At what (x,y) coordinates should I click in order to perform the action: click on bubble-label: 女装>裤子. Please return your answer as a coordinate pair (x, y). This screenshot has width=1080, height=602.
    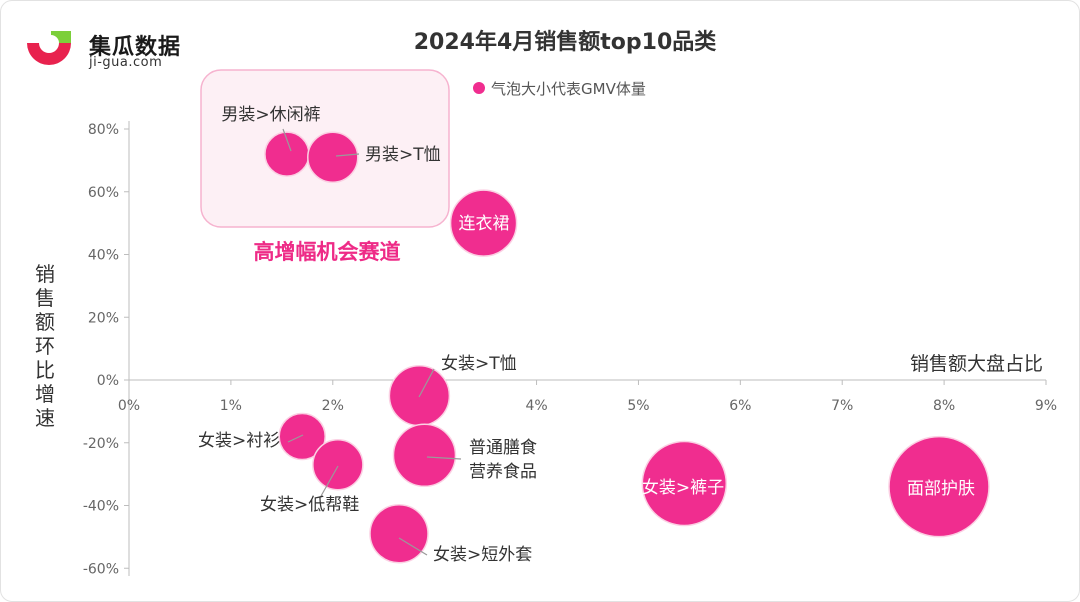
    Looking at the image, I should click on (683, 488).